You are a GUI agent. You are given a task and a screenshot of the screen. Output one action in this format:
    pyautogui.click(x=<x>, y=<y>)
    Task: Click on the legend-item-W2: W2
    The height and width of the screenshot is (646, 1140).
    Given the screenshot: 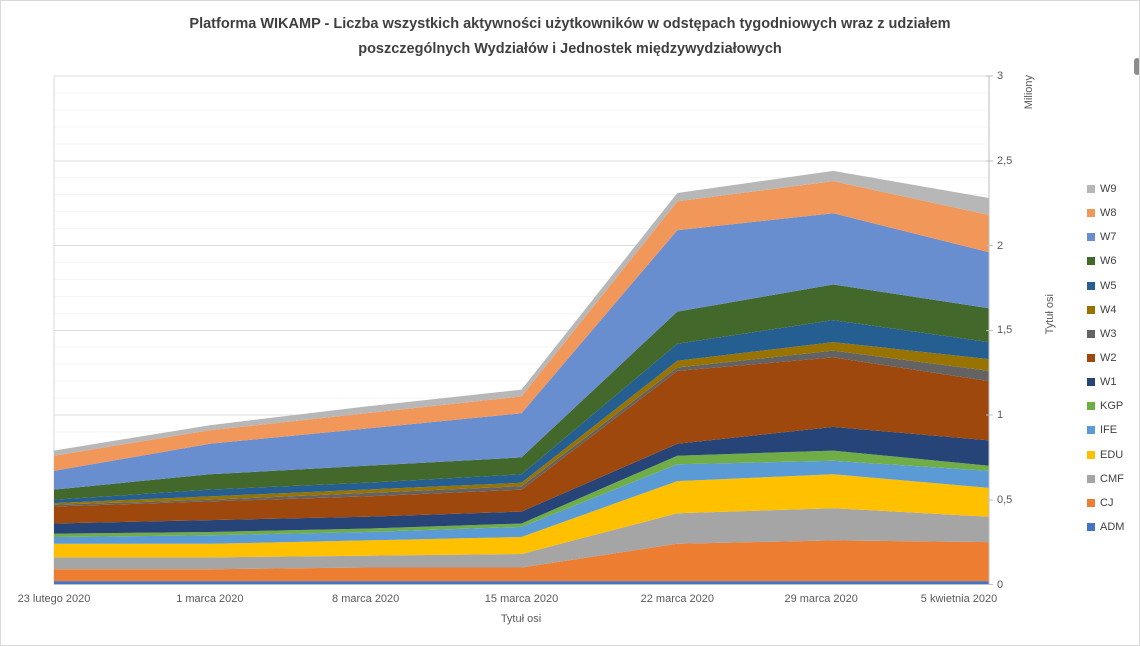 What is the action you would take?
    pyautogui.click(x=1102, y=358)
    